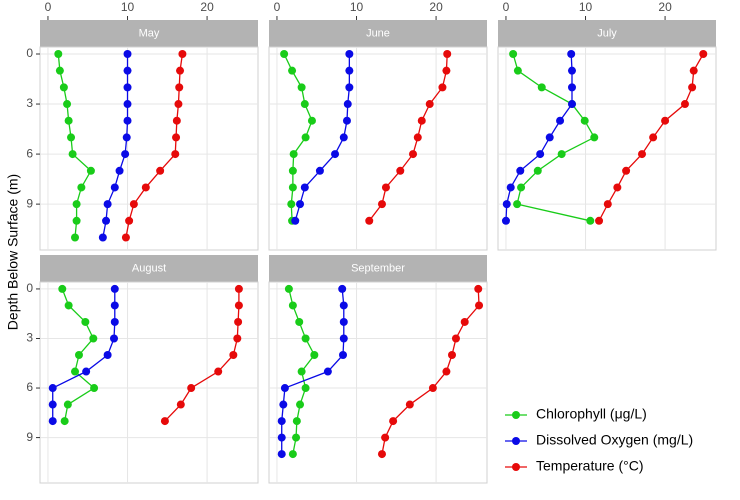 This screenshot has width=740, height=500. I want to click on facet-title: May, so click(149, 33).